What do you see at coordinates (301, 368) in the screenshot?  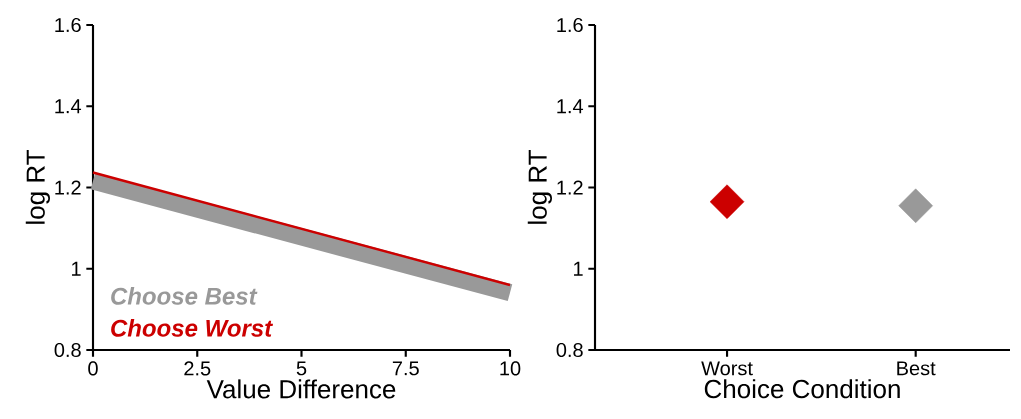 I see `x-tick-label: 5` at bounding box center [301, 368].